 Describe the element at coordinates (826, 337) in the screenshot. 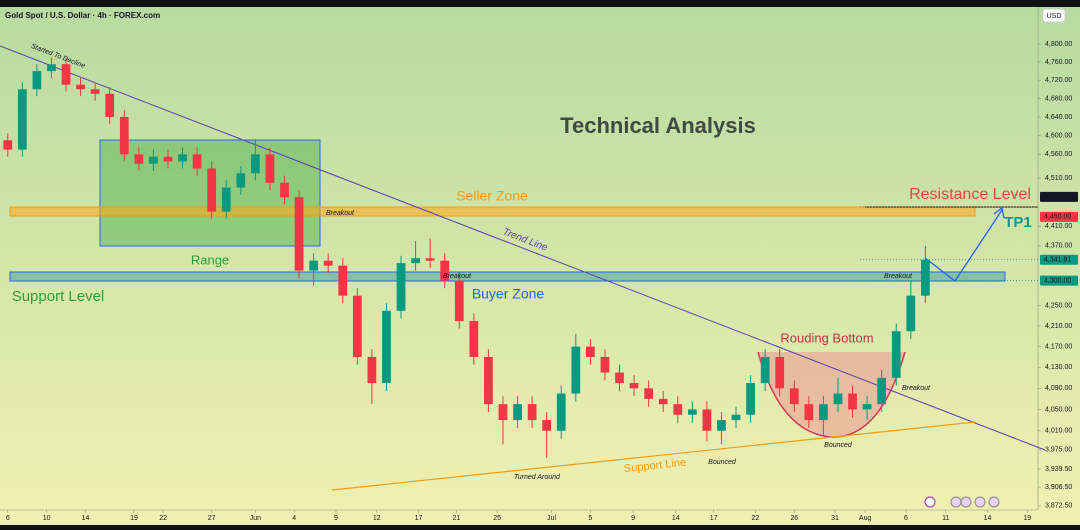

I see `rounding-bottom-label: Rouding Bottom` at that location.